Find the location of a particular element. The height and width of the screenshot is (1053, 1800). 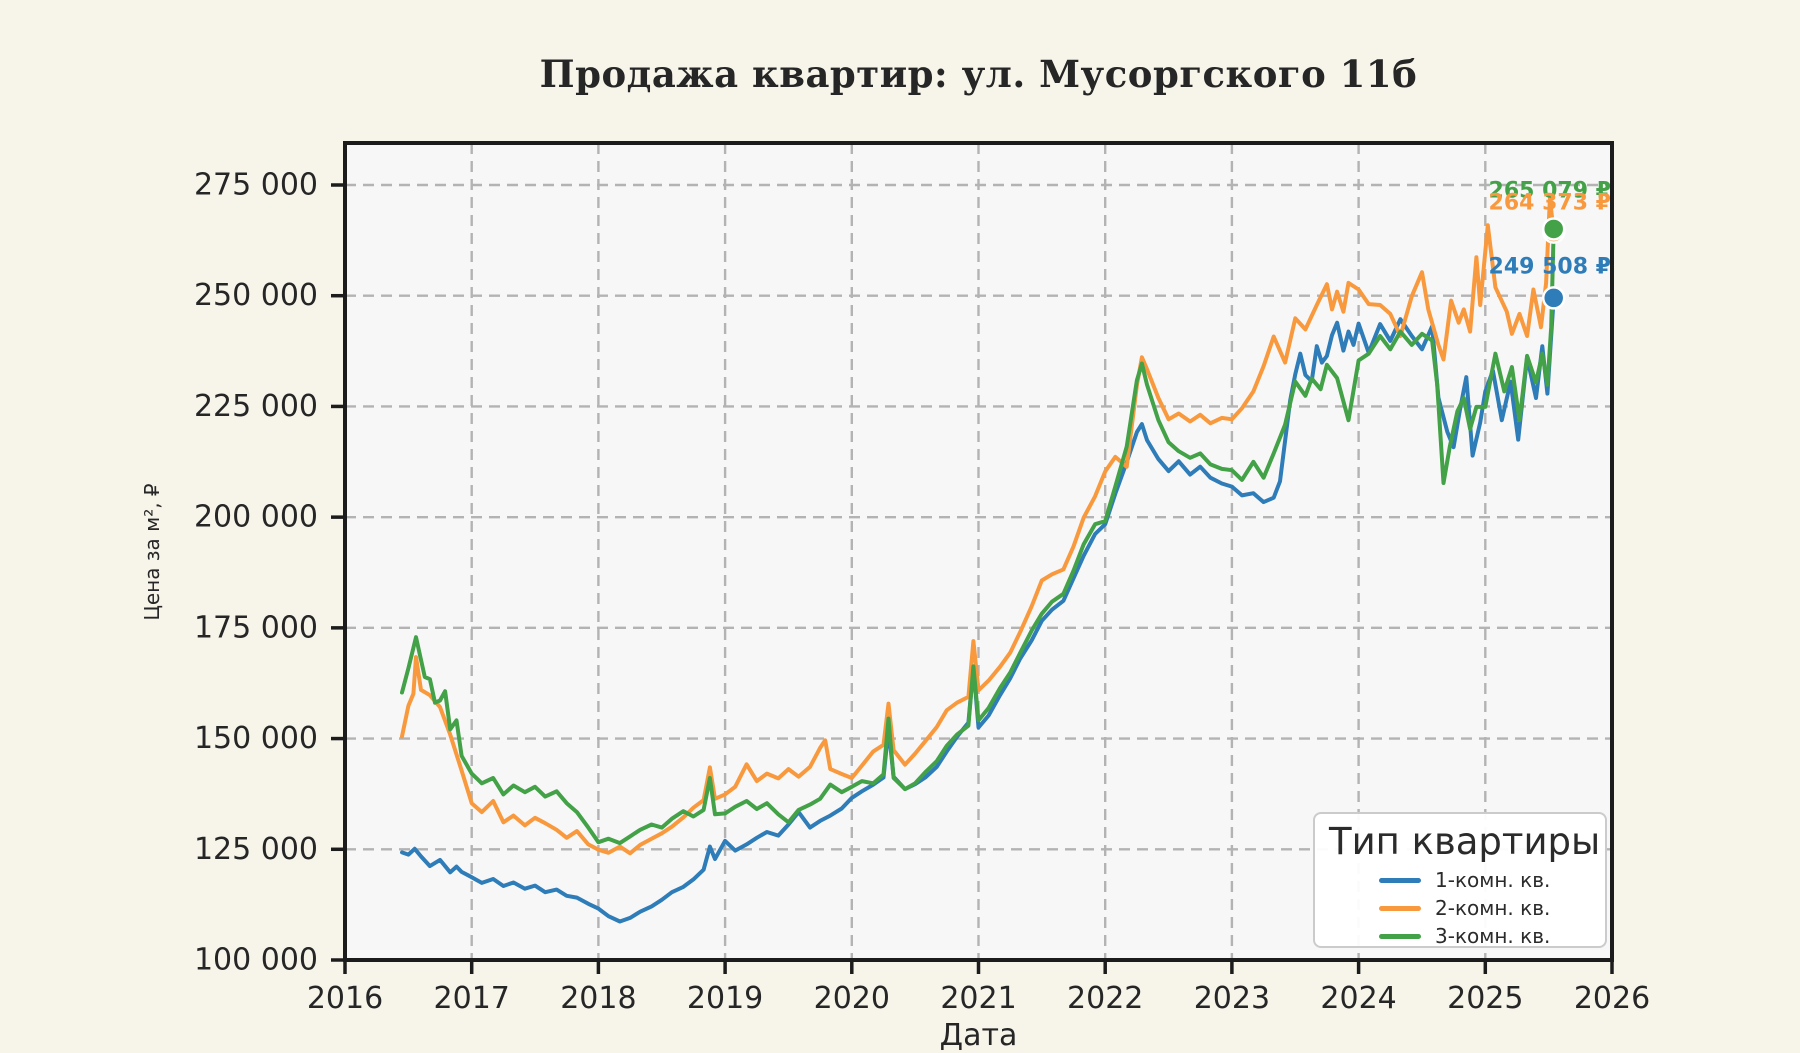

end-label-1-komn: 249 508 ₽ is located at coordinates (1550, 266).